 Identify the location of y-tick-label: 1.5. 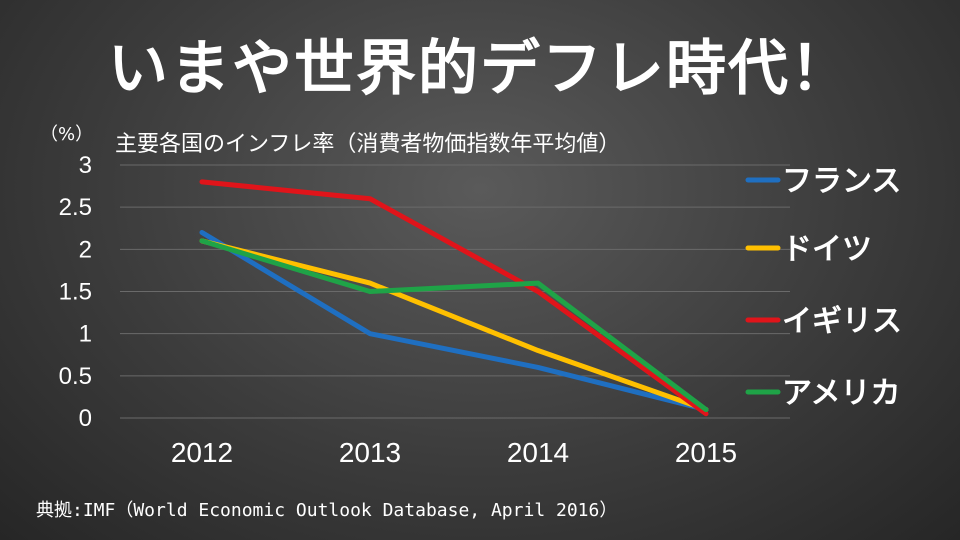
(75, 292).